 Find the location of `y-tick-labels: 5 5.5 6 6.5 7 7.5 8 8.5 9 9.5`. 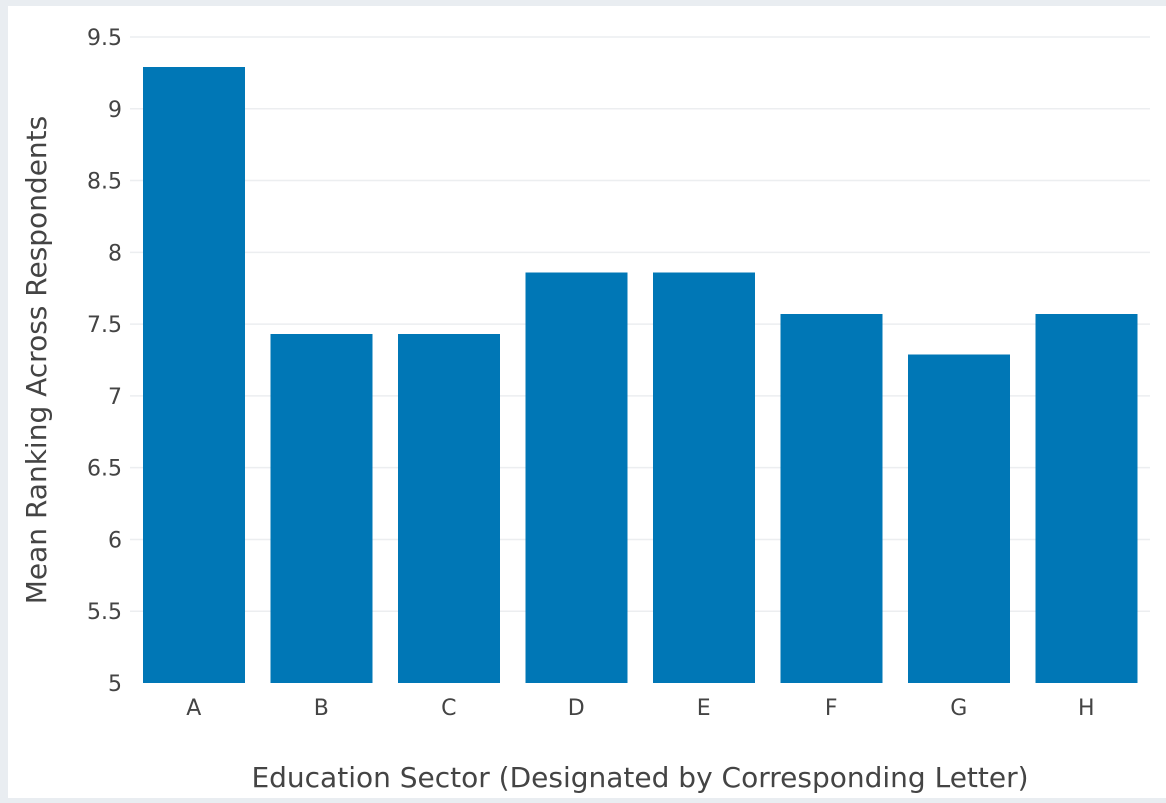

y-tick-labels: 5 5.5 6 6.5 7 7.5 8 8.5 9 9.5 is located at coordinates (104, 361).